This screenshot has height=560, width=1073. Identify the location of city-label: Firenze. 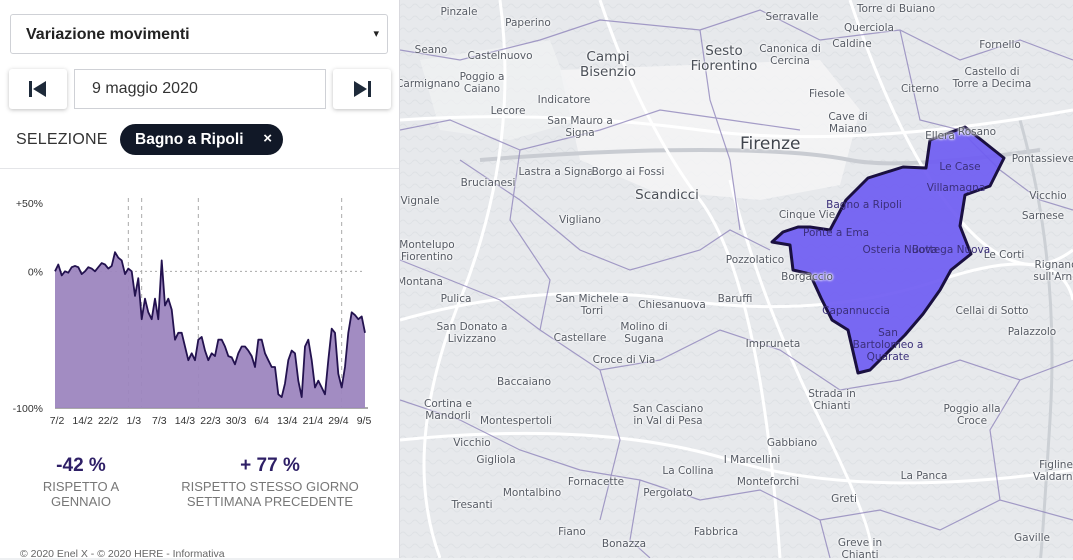
(770, 144).